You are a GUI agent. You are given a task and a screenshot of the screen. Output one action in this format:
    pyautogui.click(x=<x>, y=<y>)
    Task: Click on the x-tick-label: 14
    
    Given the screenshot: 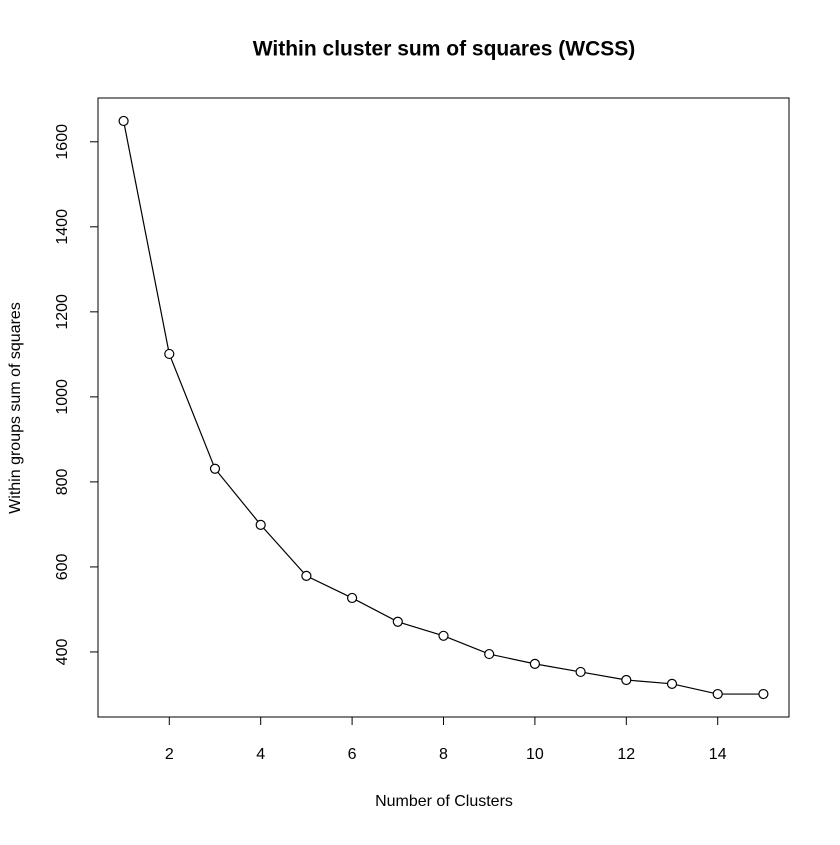 What is the action you would take?
    pyautogui.click(x=718, y=754)
    